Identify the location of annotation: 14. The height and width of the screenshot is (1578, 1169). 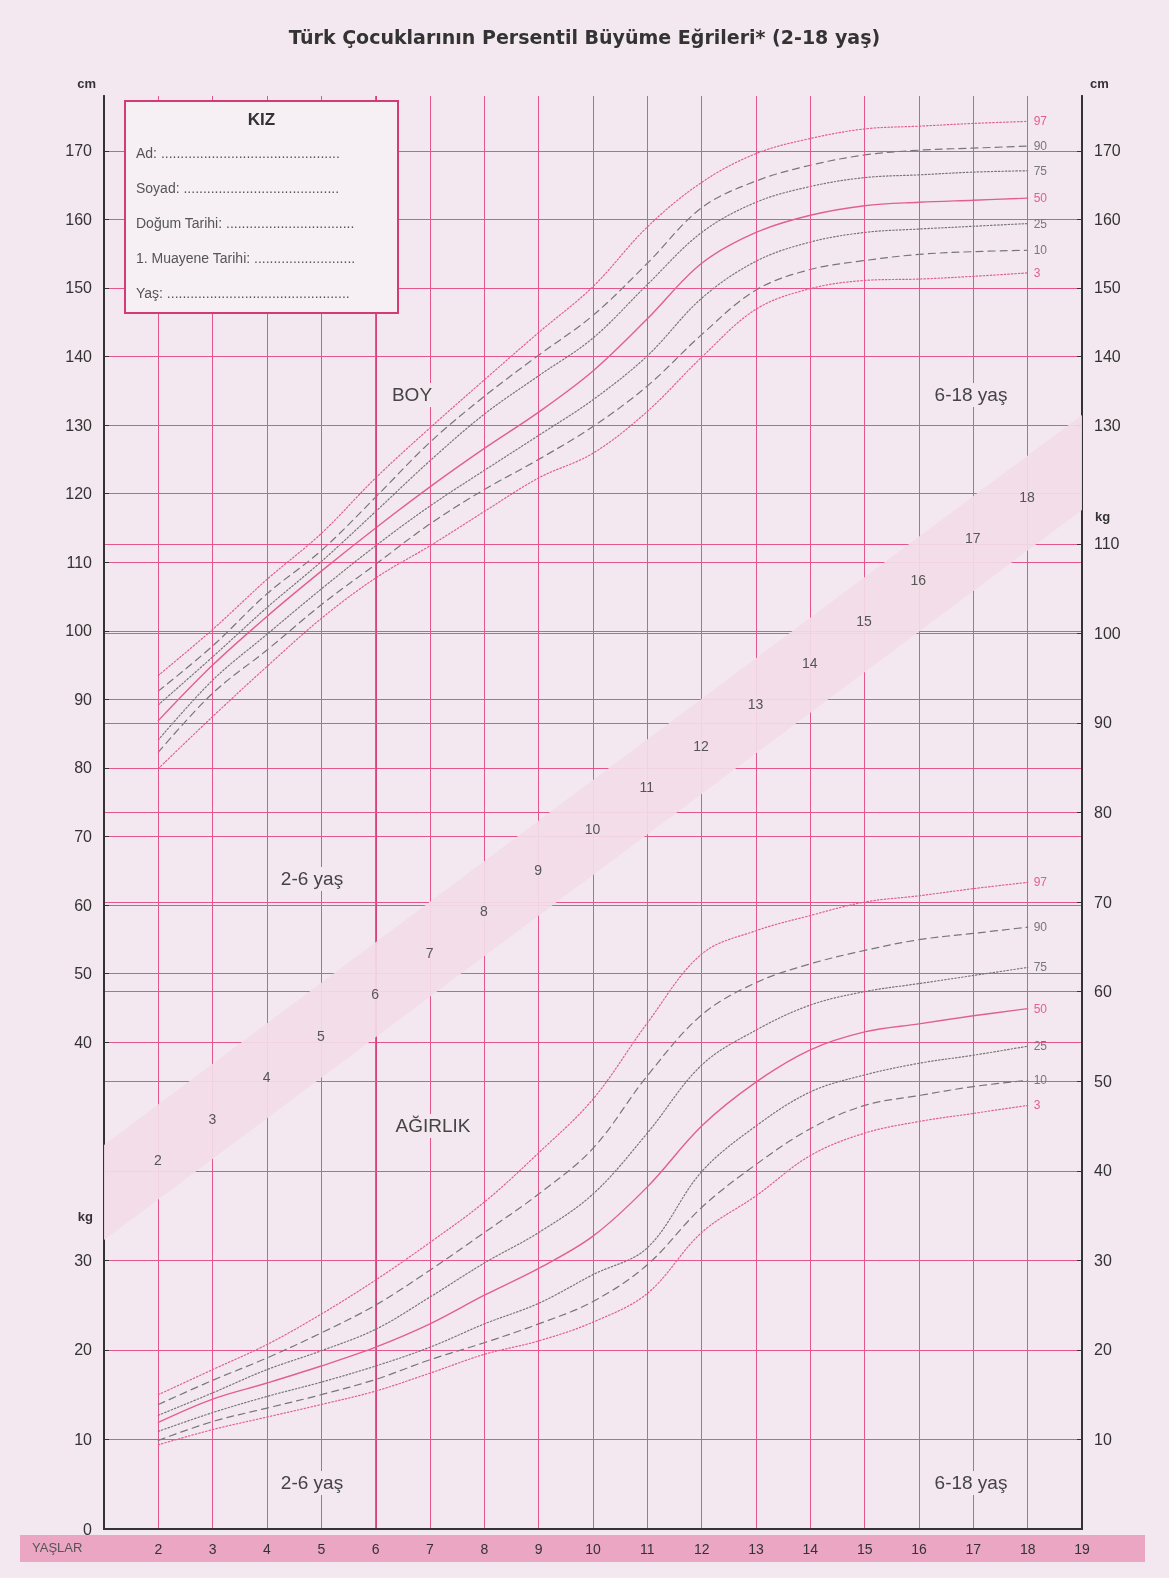
(809, 662).